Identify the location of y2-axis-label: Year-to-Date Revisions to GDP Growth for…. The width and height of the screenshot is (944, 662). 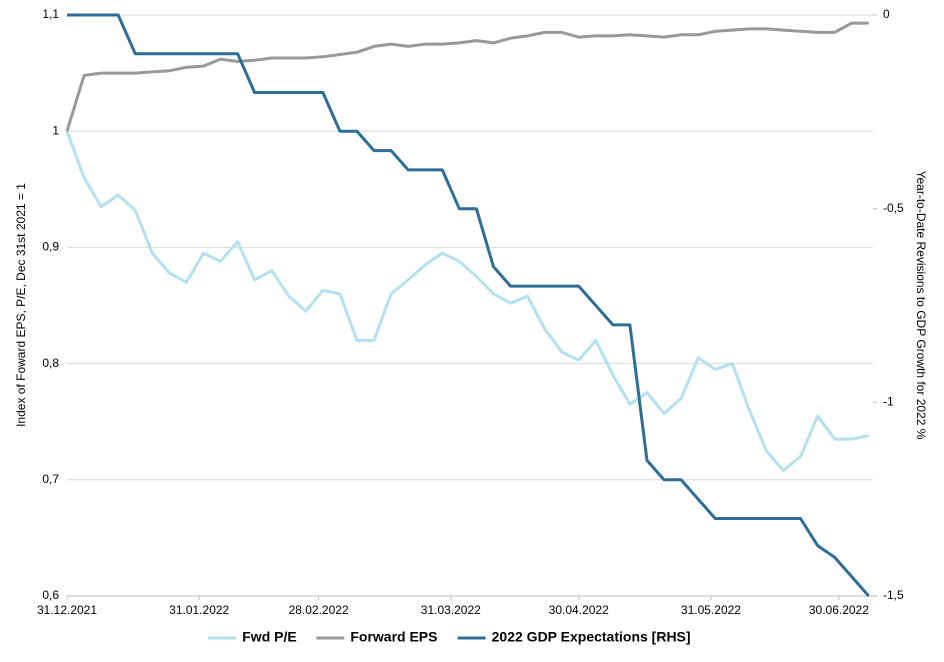
(921, 305).